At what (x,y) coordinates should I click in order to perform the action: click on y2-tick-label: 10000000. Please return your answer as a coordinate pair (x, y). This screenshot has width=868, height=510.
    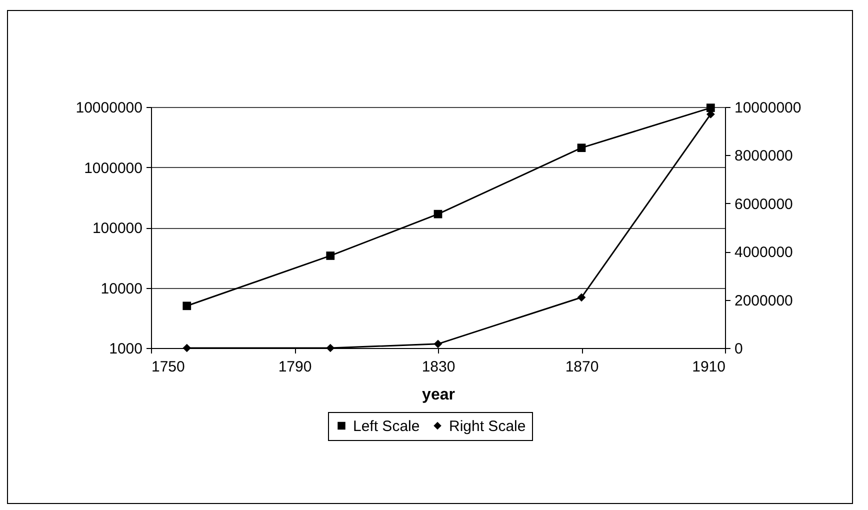
    Looking at the image, I should click on (768, 108).